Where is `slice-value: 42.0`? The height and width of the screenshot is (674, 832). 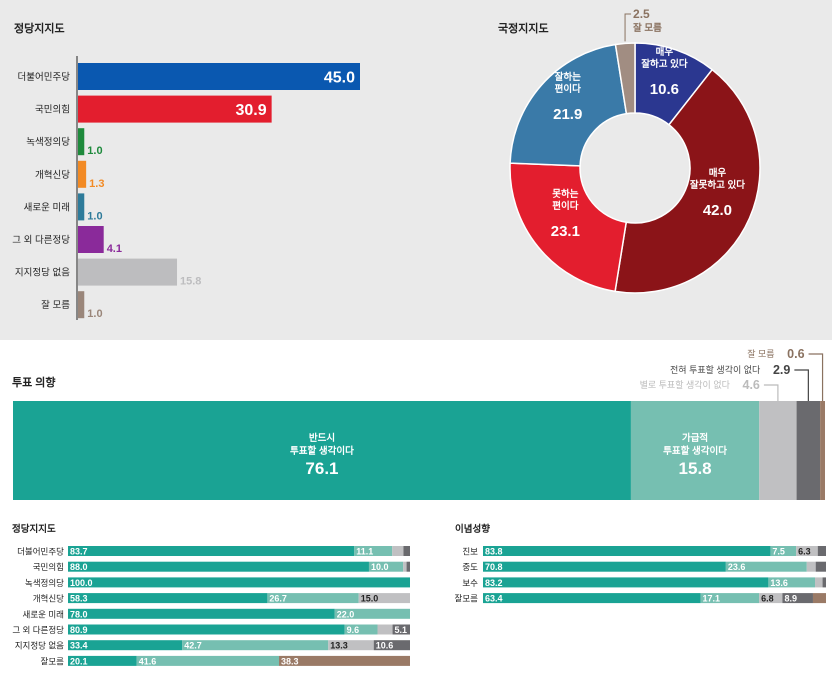
slice-value: 42.0 is located at coordinates (717, 210).